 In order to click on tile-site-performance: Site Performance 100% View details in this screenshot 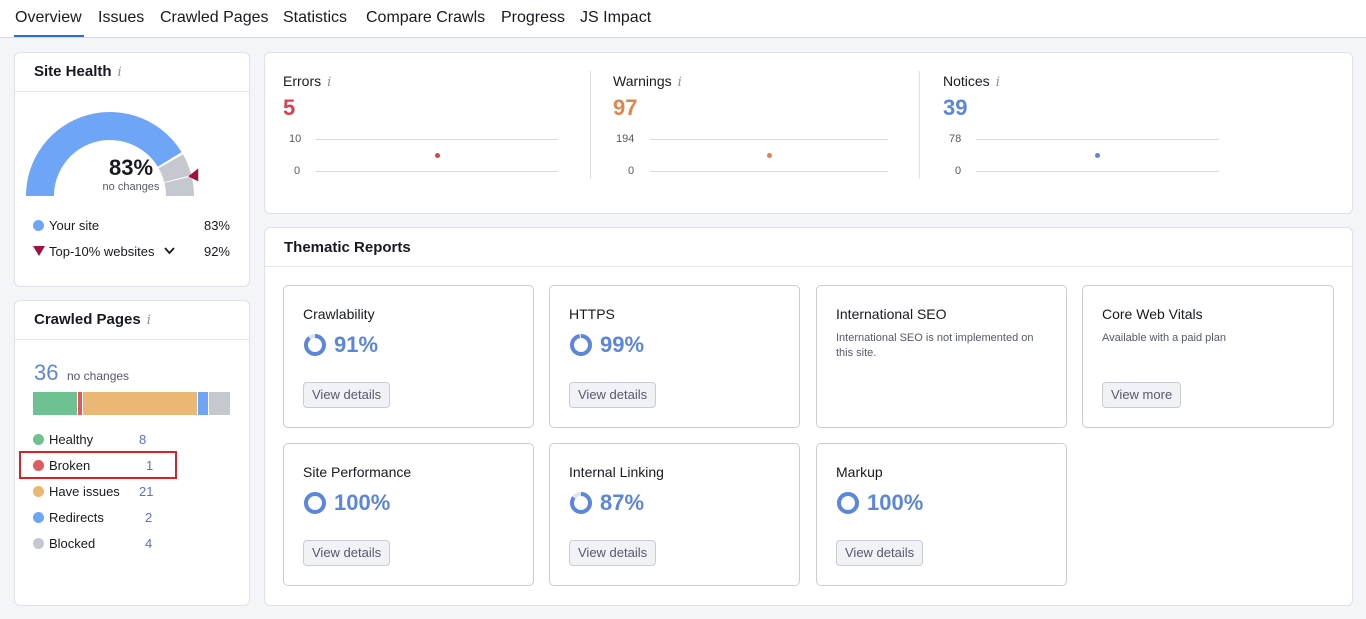, I will do `click(408, 514)`.